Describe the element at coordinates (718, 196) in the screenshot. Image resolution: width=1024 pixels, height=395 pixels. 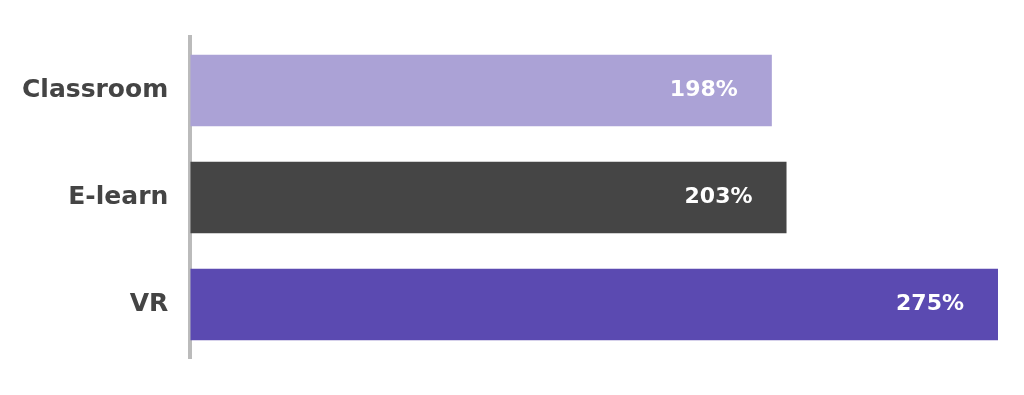
I see `data-label: 203%` at that location.